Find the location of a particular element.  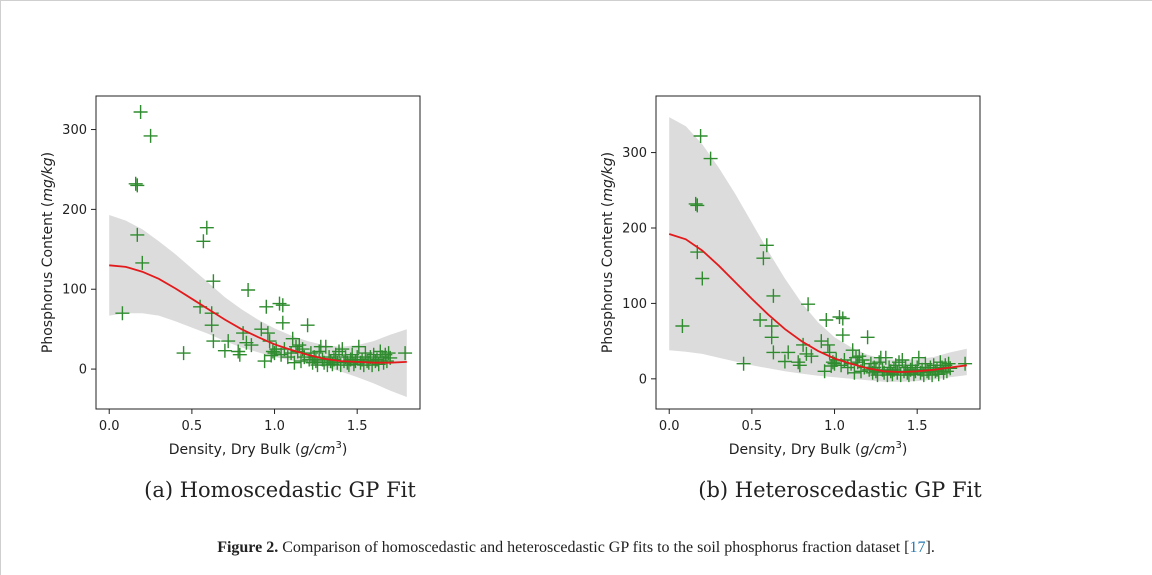

subcaption-heteroscedastic: (b) Heteroscedastic GP Fit is located at coordinates (840, 490).